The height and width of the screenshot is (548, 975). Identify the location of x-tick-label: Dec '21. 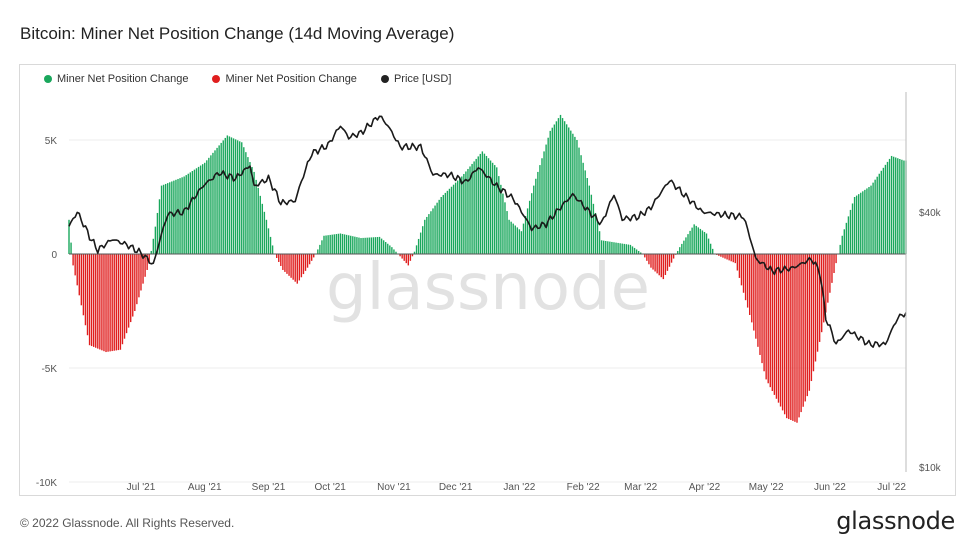
(456, 487).